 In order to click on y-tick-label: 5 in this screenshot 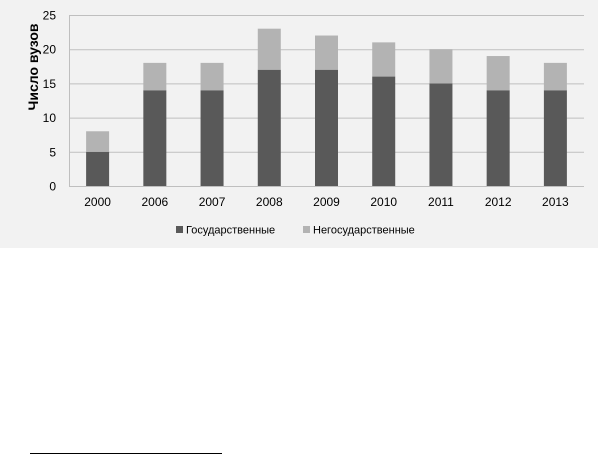, I will do `click(52, 152)`.